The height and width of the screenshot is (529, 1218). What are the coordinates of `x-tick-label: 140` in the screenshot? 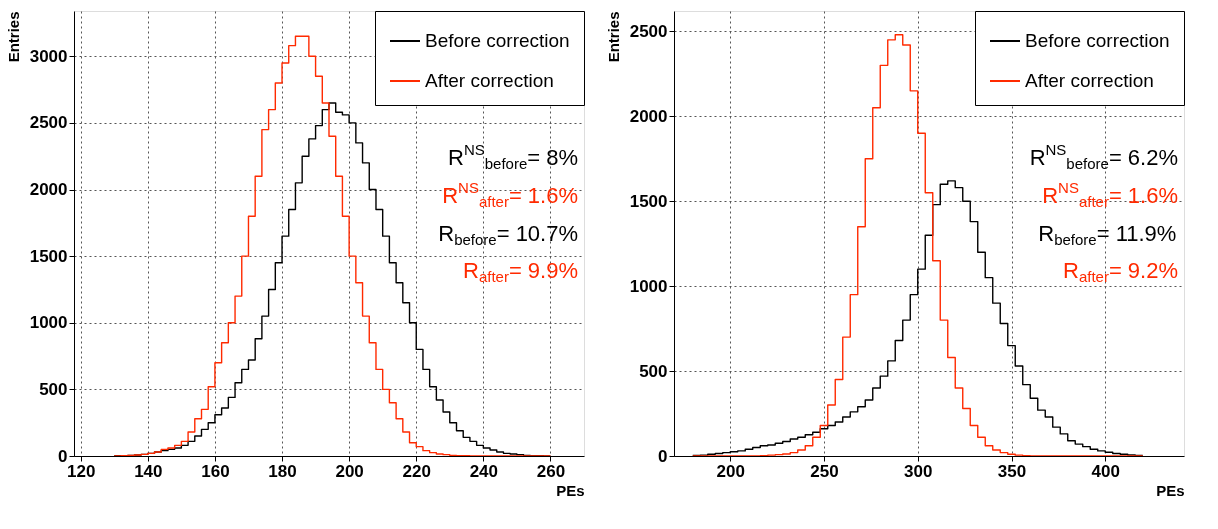 It's located at (148, 471).